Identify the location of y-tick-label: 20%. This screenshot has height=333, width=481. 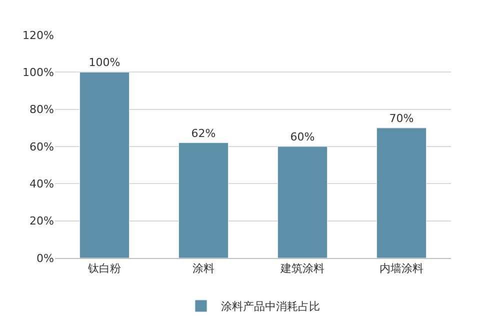
(42, 221).